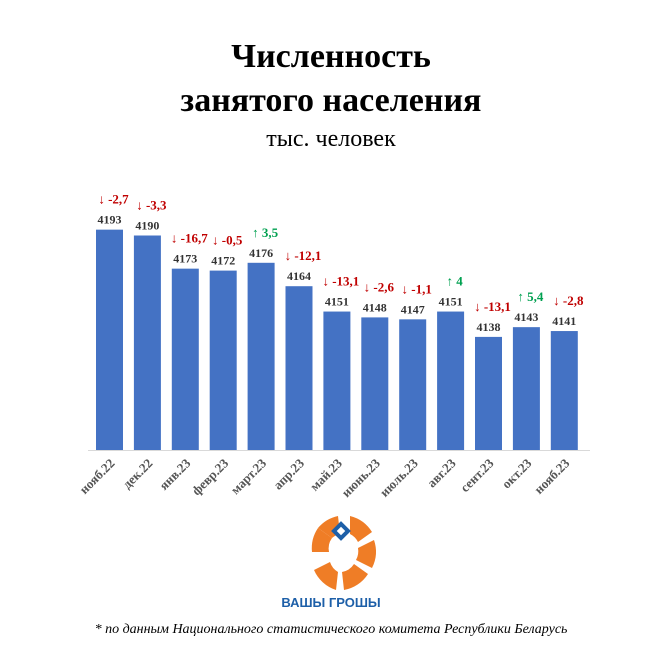 The width and height of the screenshot is (662, 662). I want to click on category-label: авг.23, so click(441, 472).